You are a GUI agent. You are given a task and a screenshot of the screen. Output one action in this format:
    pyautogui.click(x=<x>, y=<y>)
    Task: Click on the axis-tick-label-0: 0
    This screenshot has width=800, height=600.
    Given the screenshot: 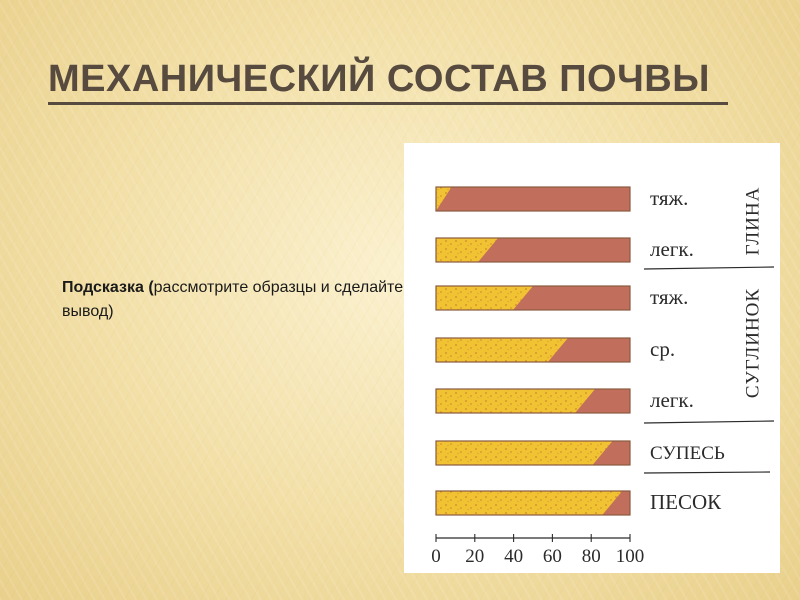 What is the action you would take?
    pyautogui.click(x=436, y=556)
    